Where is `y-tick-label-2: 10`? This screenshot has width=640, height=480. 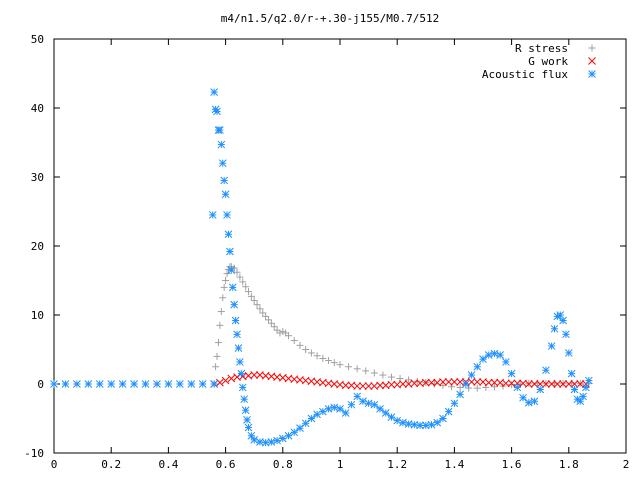 y-tick-label-2: 10 is located at coordinates (37, 315).